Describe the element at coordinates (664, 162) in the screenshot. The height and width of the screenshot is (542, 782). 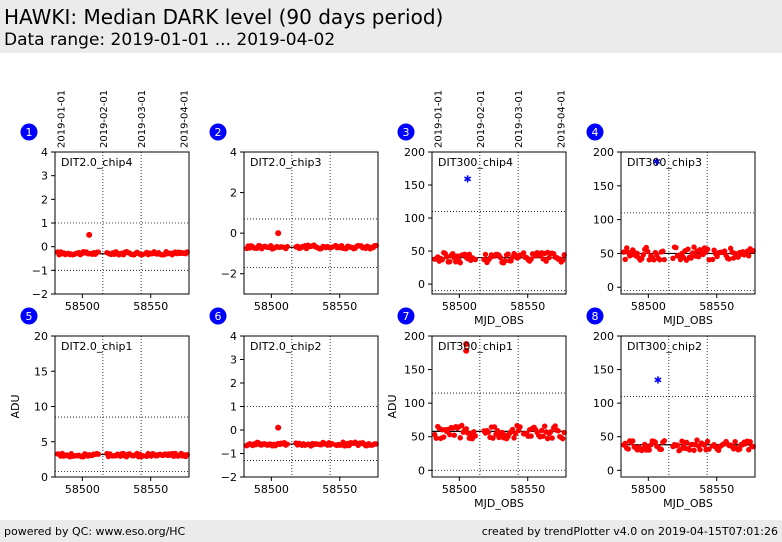
I see `panel-label: DIT300_chip3` at that location.